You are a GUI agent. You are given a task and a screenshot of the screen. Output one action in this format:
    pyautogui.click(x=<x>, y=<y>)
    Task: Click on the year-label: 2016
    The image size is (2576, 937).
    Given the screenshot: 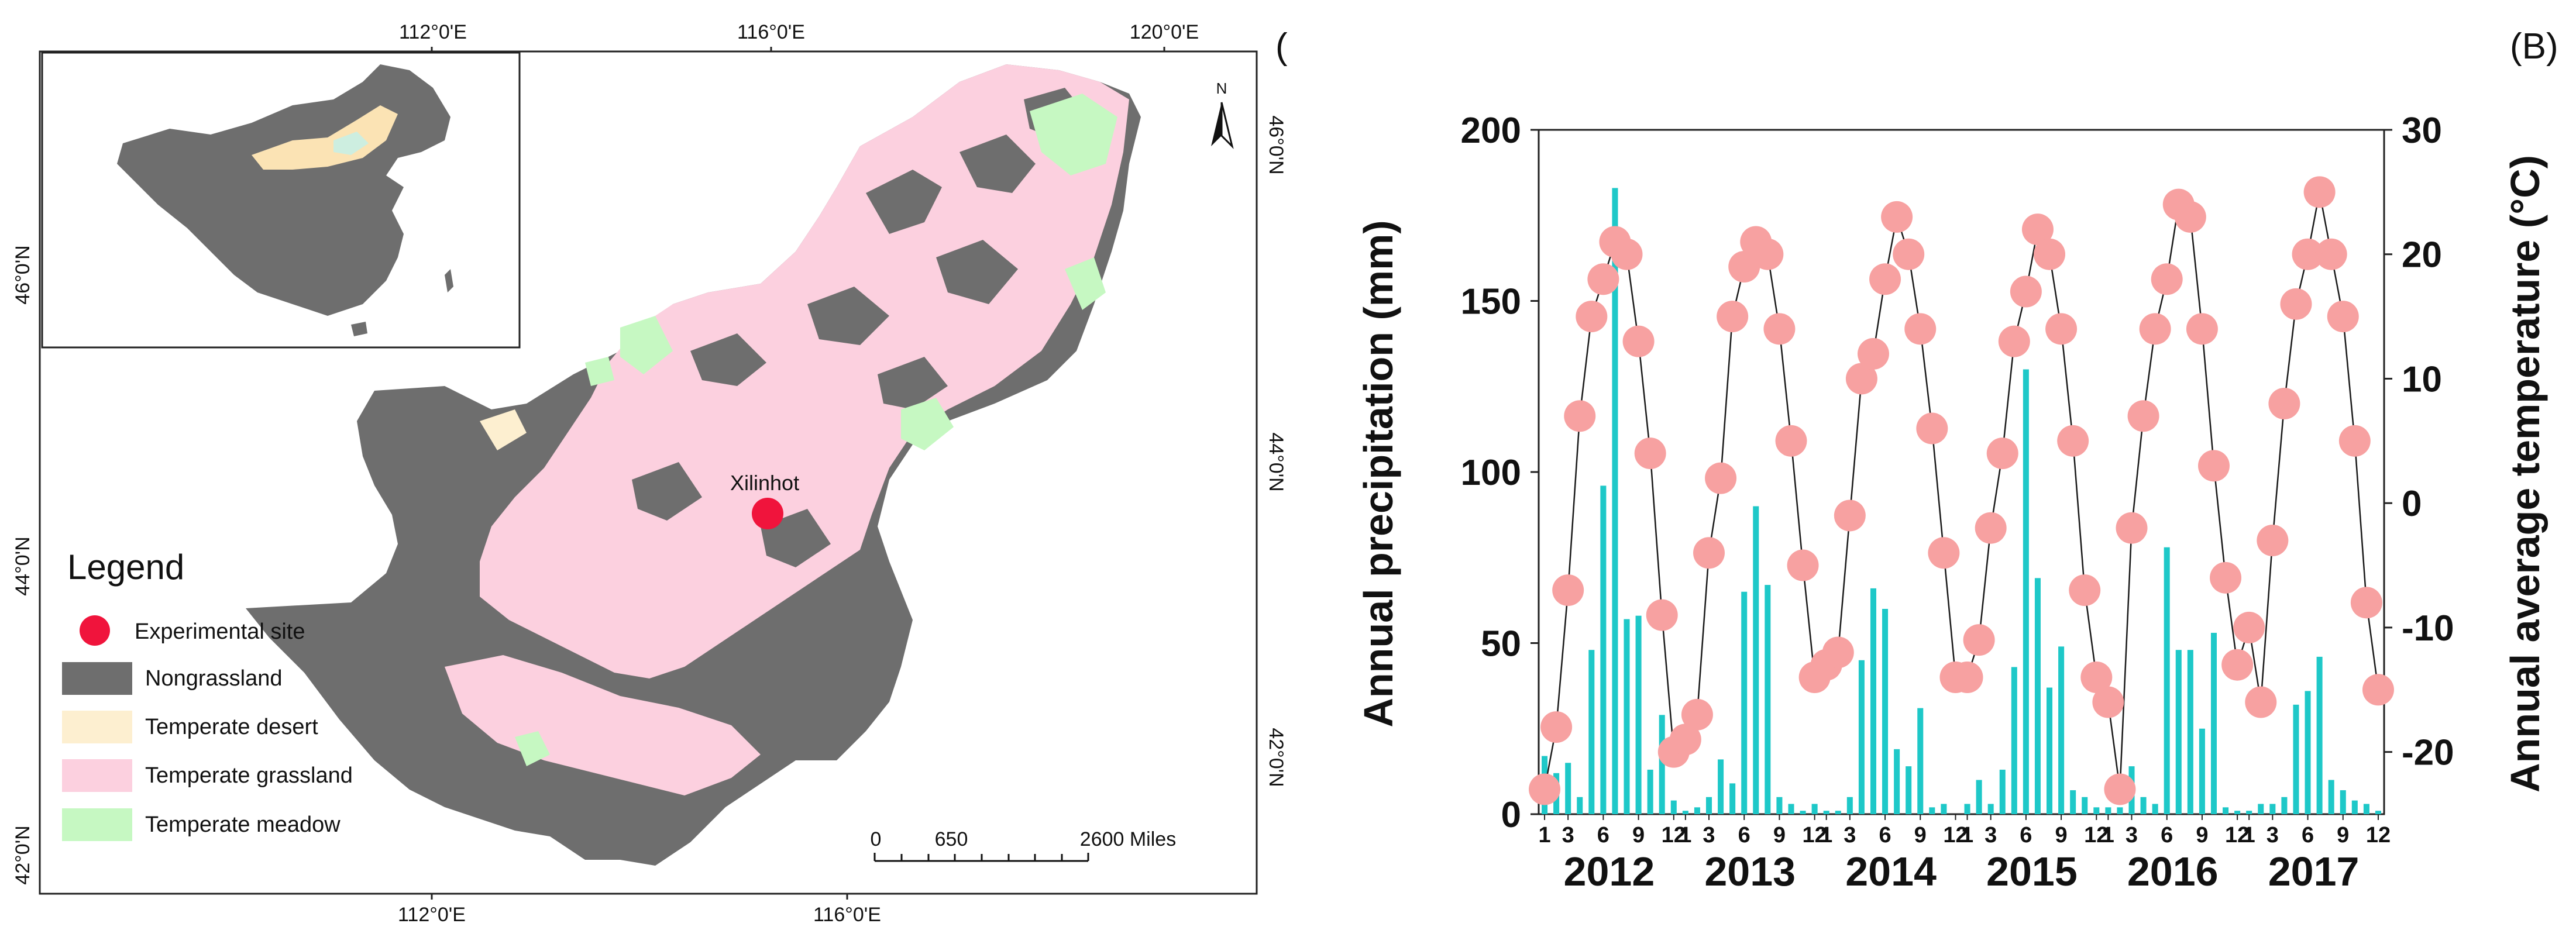 What is the action you would take?
    pyautogui.click(x=2173, y=871)
    